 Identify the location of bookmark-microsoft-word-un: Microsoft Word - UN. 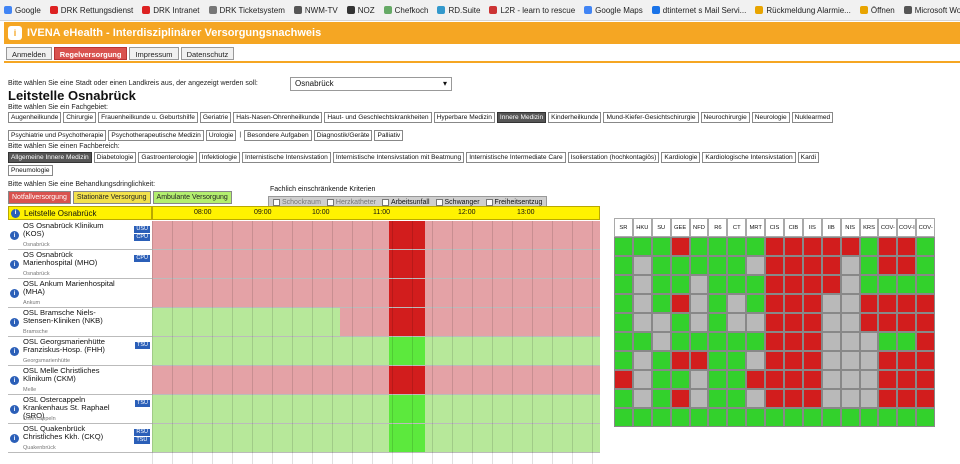
(931, 10).